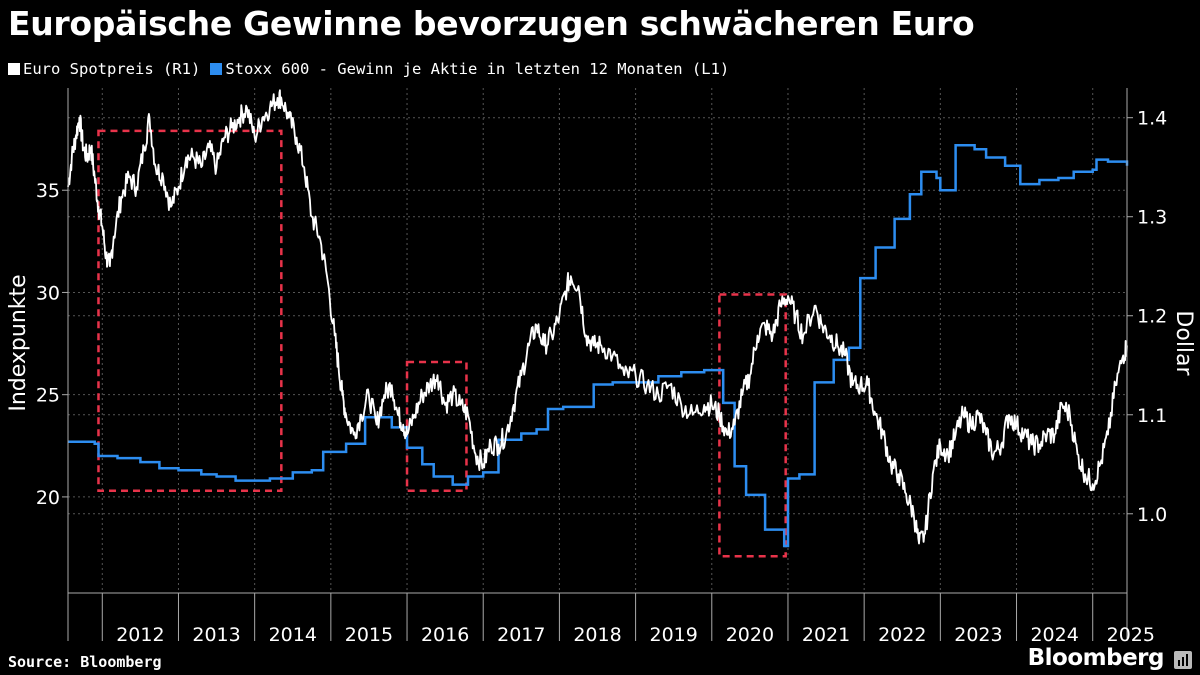  What do you see at coordinates (140, 635) in the screenshot?
I see `tick-label-year-2012: 2012` at bounding box center [140, 635].